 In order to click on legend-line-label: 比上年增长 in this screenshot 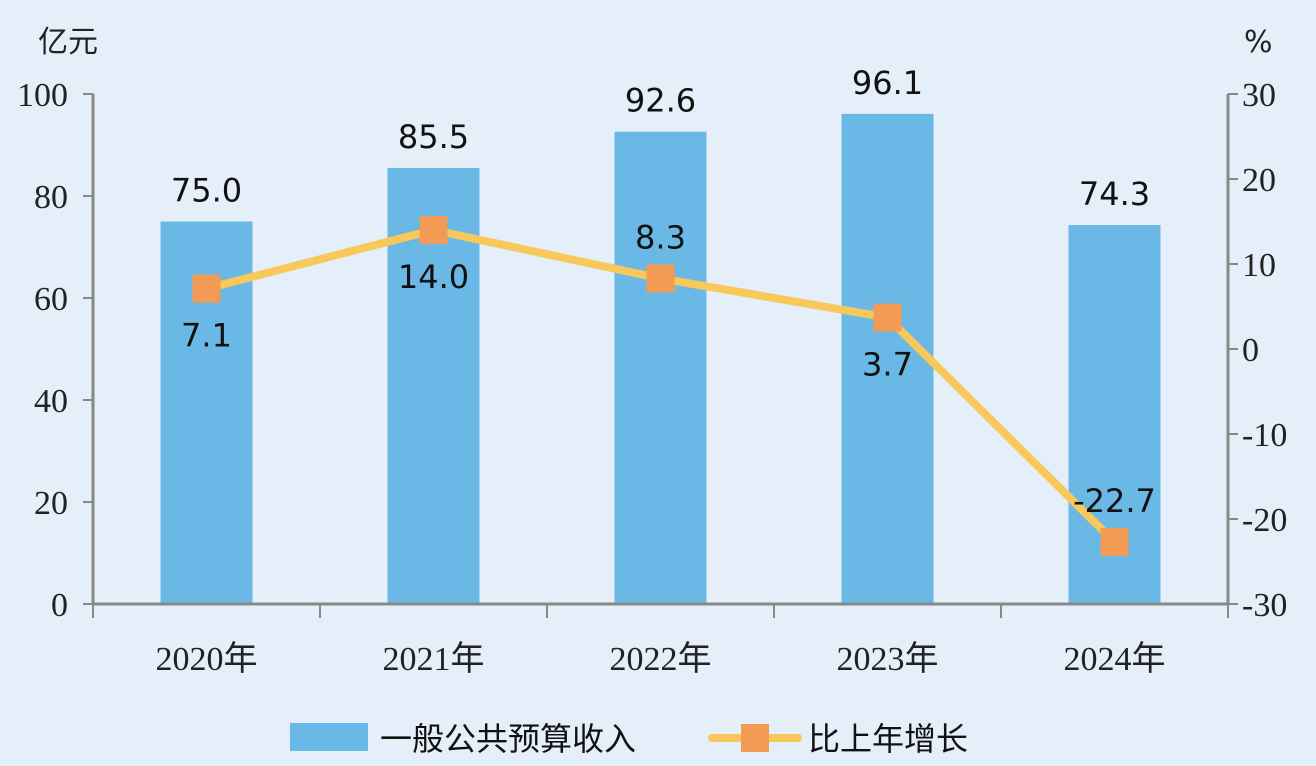, I will do `click(888, 739)`.